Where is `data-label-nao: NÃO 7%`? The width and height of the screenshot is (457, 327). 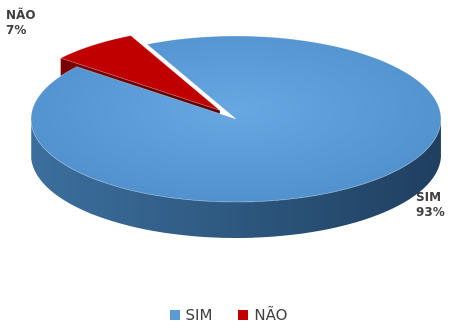
data-label-nao: NÃO 7% is located at coordinates (21, 23).